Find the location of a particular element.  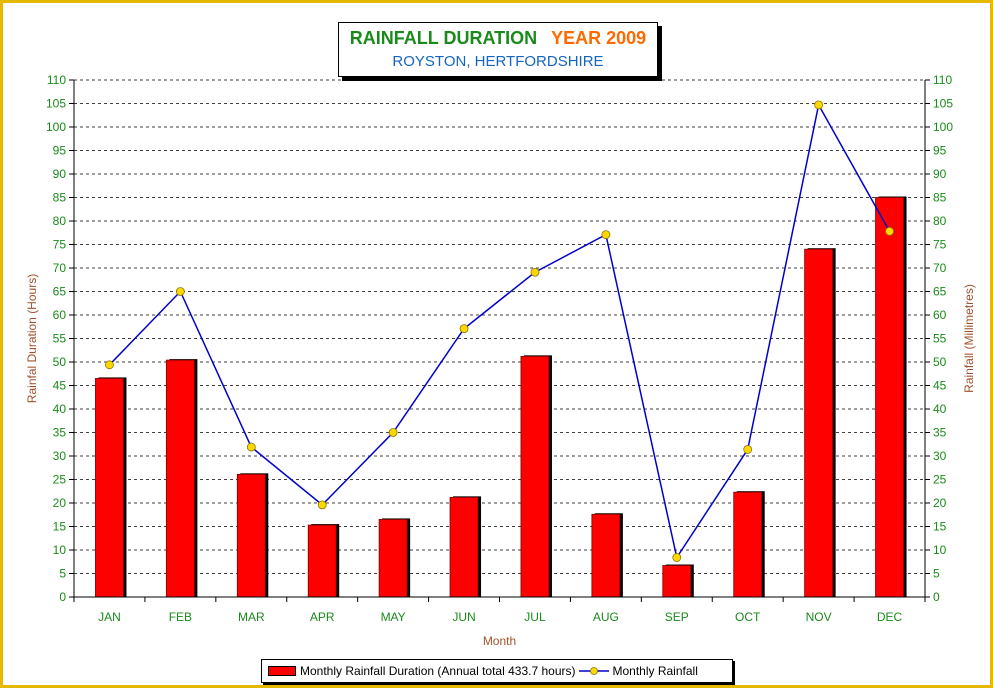

ytick-label-right: 60 is located at coordinates (940, 315).